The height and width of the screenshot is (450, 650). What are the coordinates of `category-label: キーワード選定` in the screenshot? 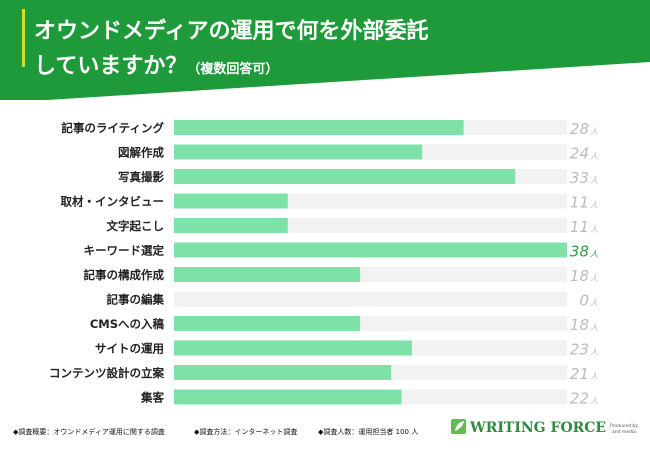 It's located at (124, 251).